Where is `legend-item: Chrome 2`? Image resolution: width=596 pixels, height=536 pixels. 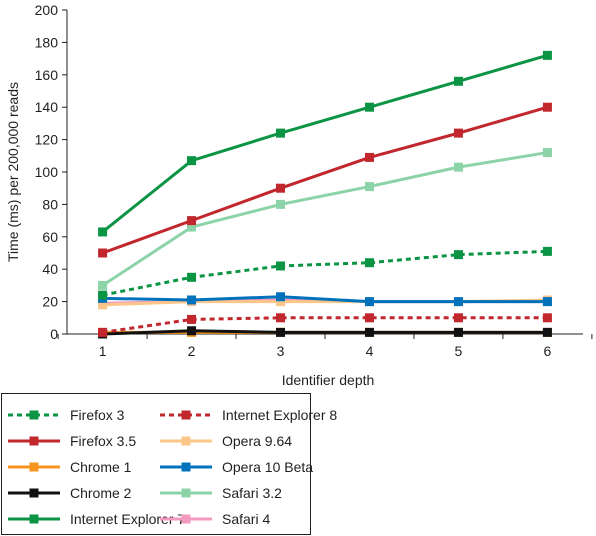 legend-item: Chrome 2 is located at coordinates (70, 493).